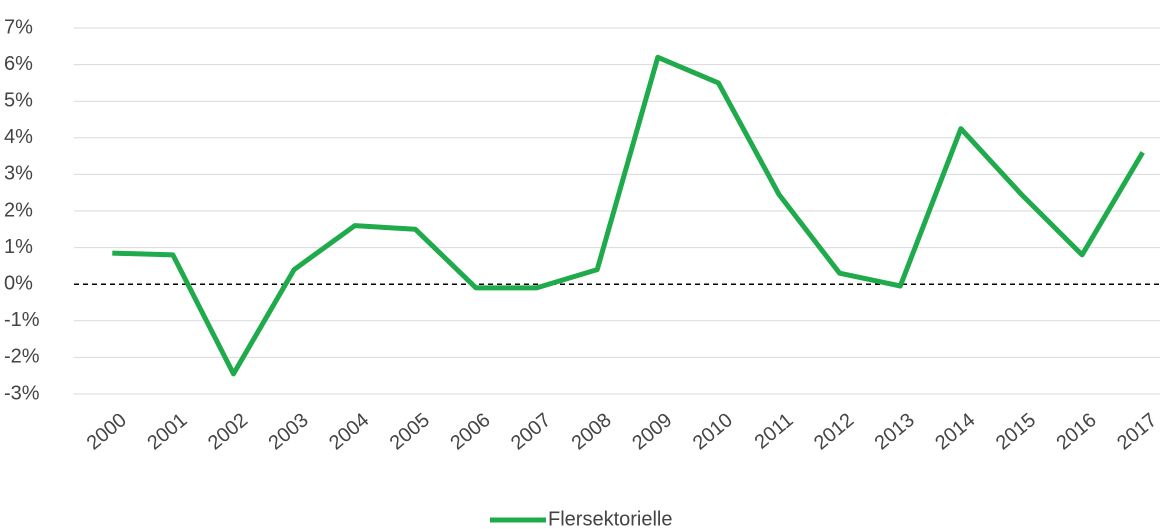 This screenshot has width=1162, height=529. Describe the element at coordinates (107, 431) in the screenshot. I see `x-tick-label: 2000` at that location.